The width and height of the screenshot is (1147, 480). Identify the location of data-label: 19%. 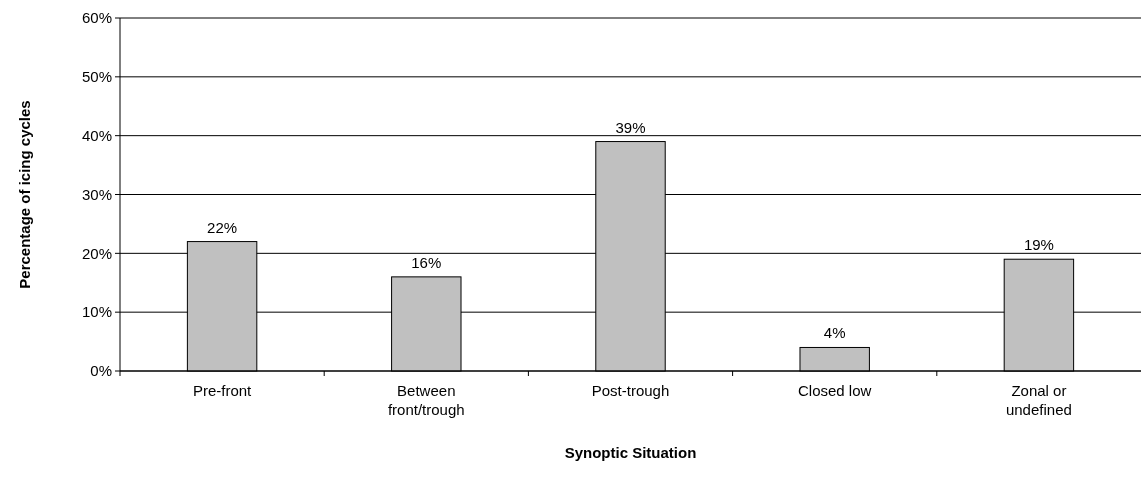
(1038, 245).